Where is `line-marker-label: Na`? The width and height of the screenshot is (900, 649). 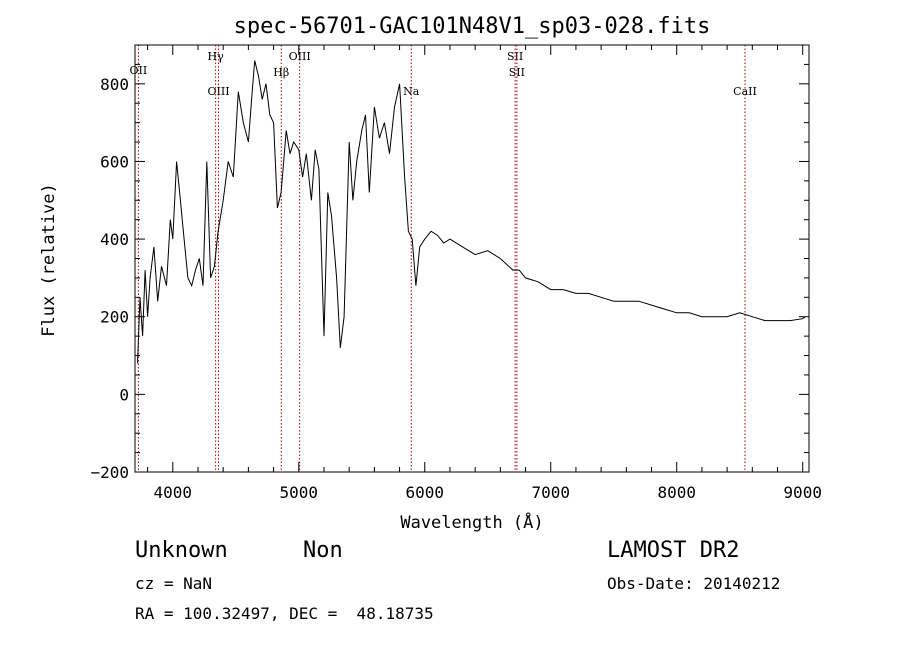 line-marker-label: Na is located at coordinates (411, 91).